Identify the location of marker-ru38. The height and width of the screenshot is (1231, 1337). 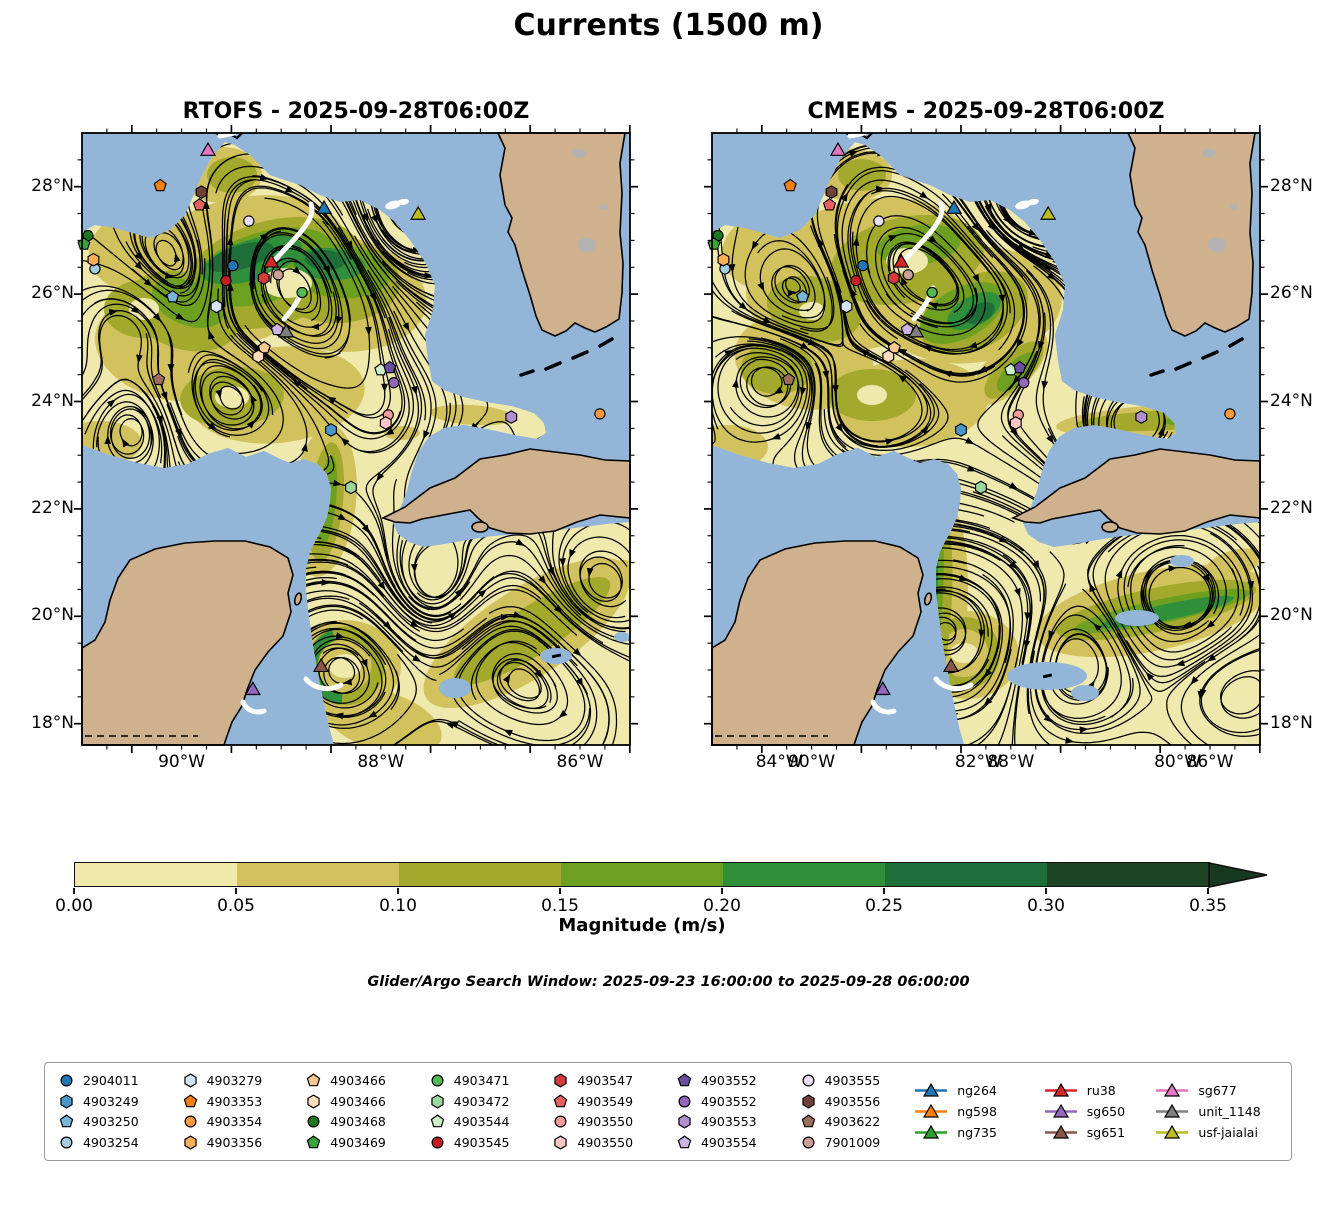
(901, 260).